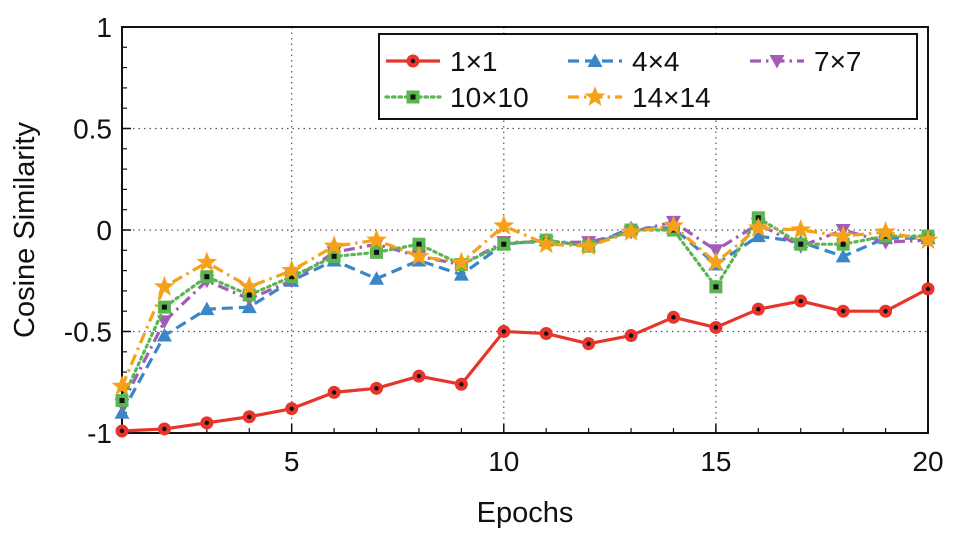 The image size is (969, 538). Describe the element at coordinates (104, 230) in the screenshot. I see `y-tick-label: 0` at that location.